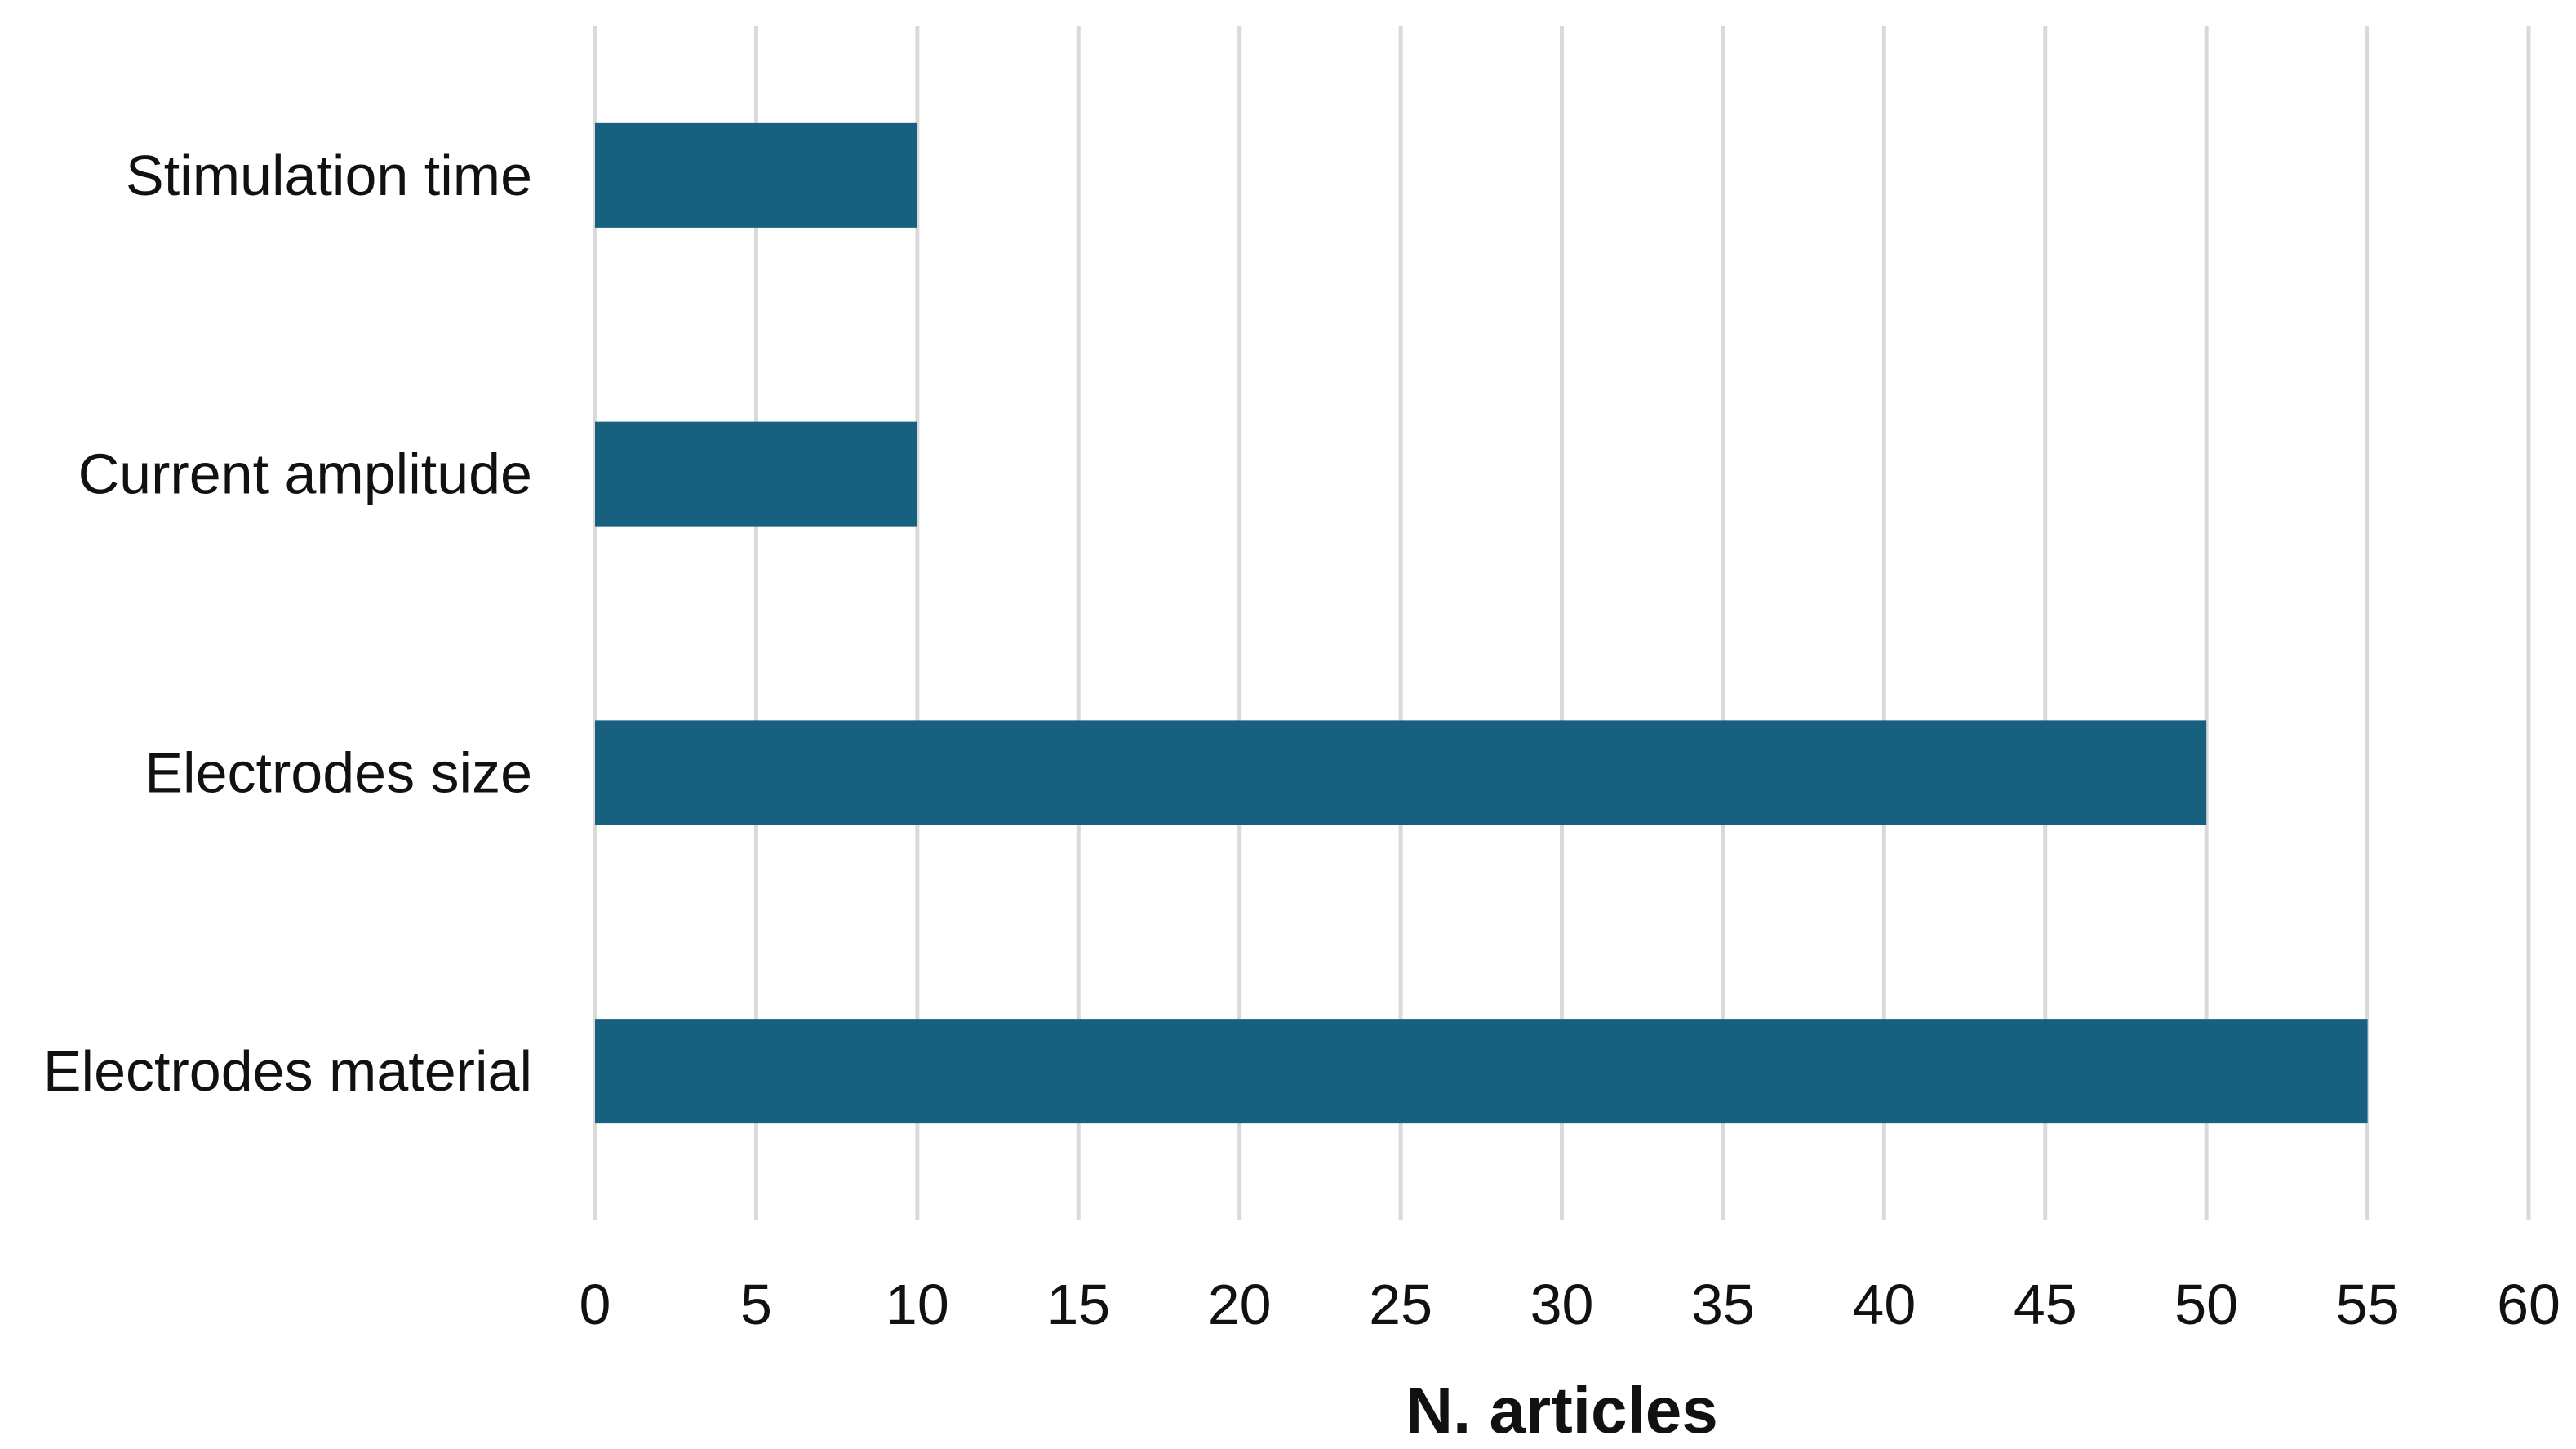 The height and width of the screenshot is (1449, 2576). Describe the element at coordinates (1078, 1305) in the screenshot. I see `x-tick-label: 15` at that location.